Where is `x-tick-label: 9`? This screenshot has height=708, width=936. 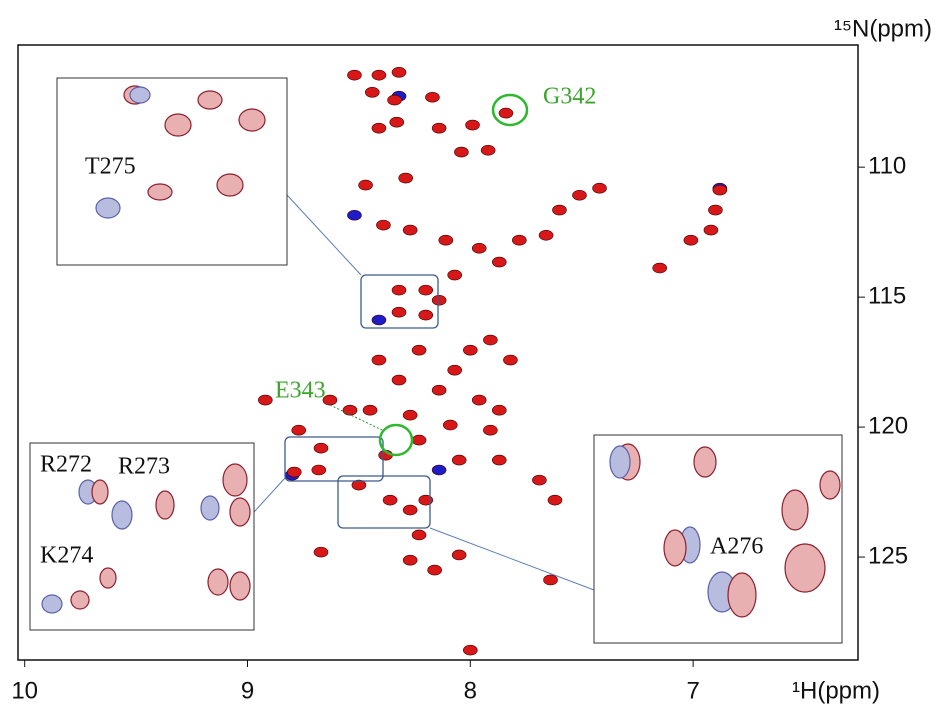
x-tick-label: 9 is located at coordinates (247, 690).